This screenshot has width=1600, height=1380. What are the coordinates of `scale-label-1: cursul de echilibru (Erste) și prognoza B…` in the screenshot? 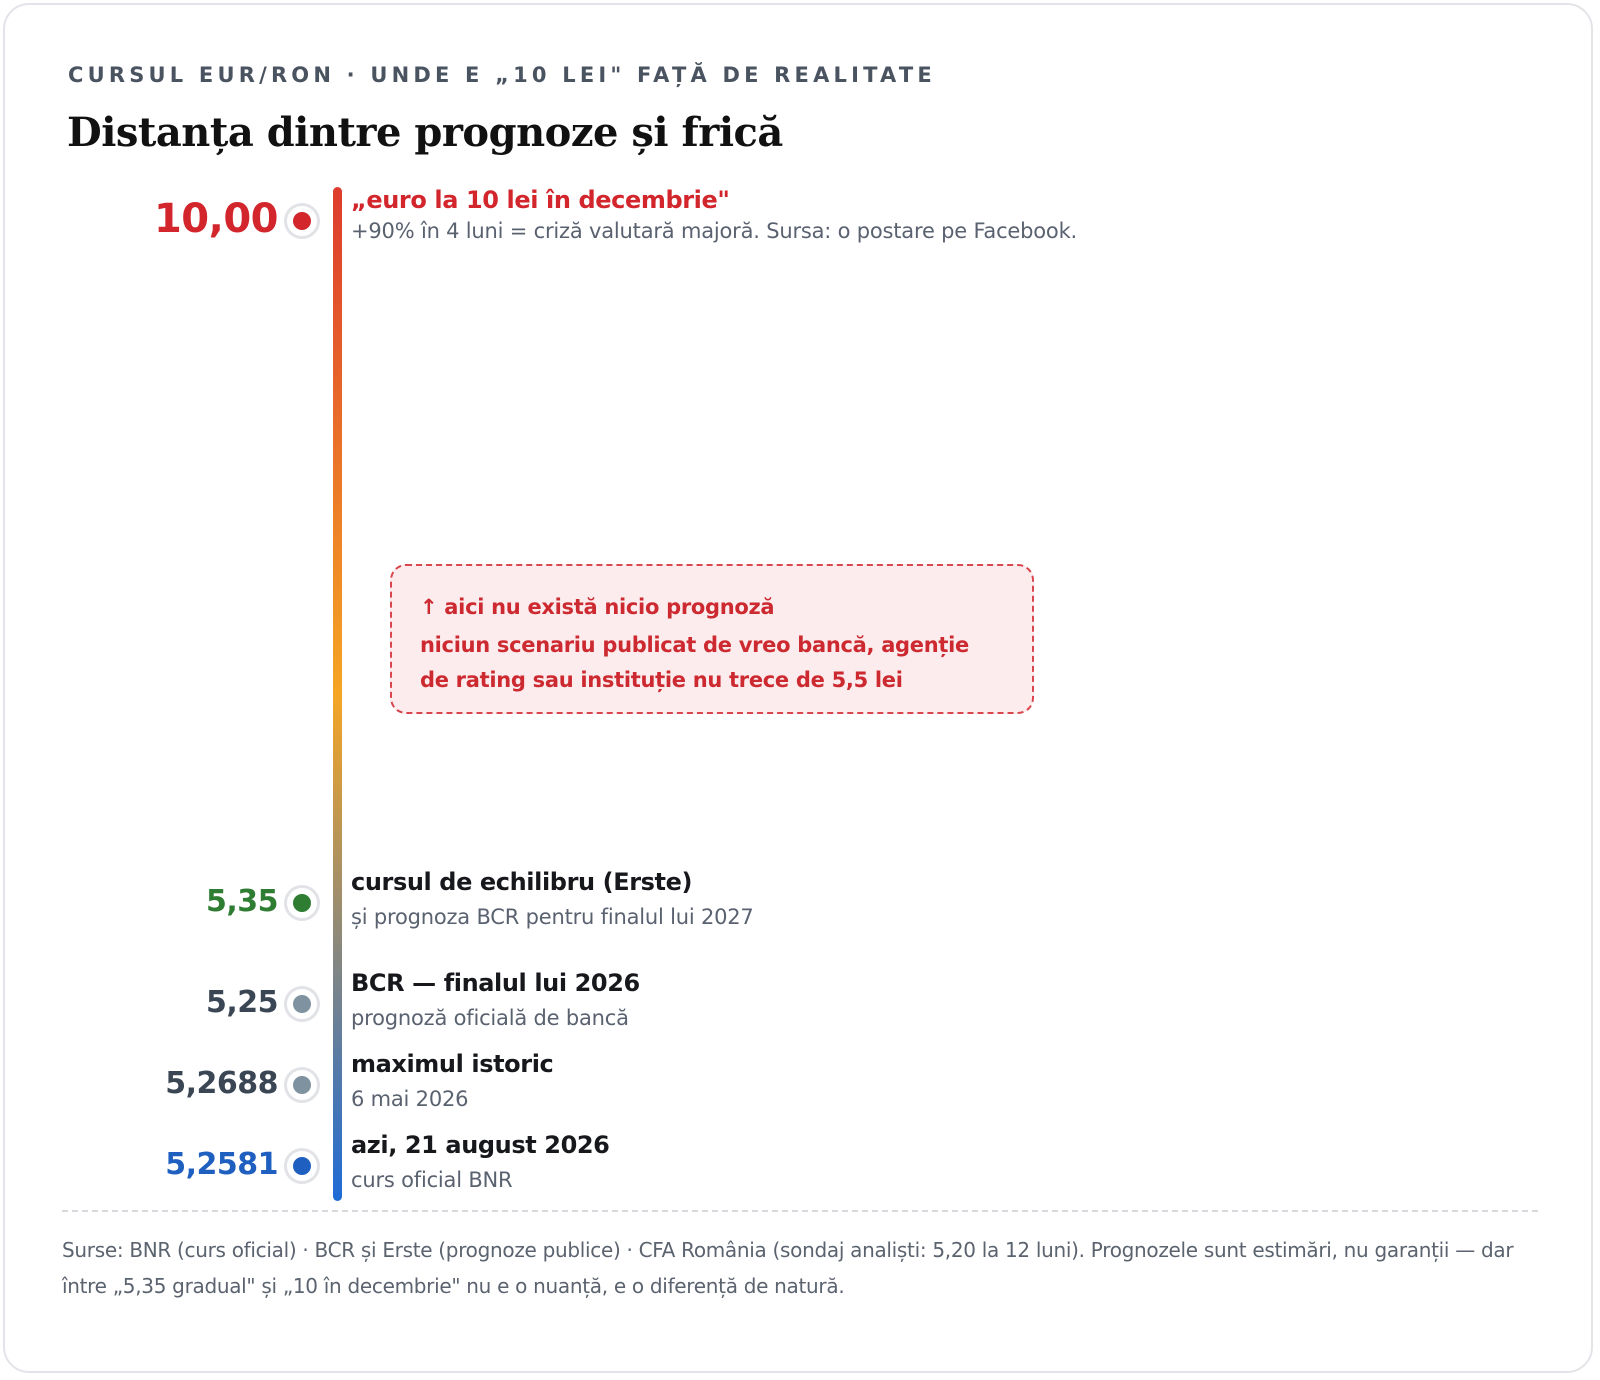 It's located at (552, 899).